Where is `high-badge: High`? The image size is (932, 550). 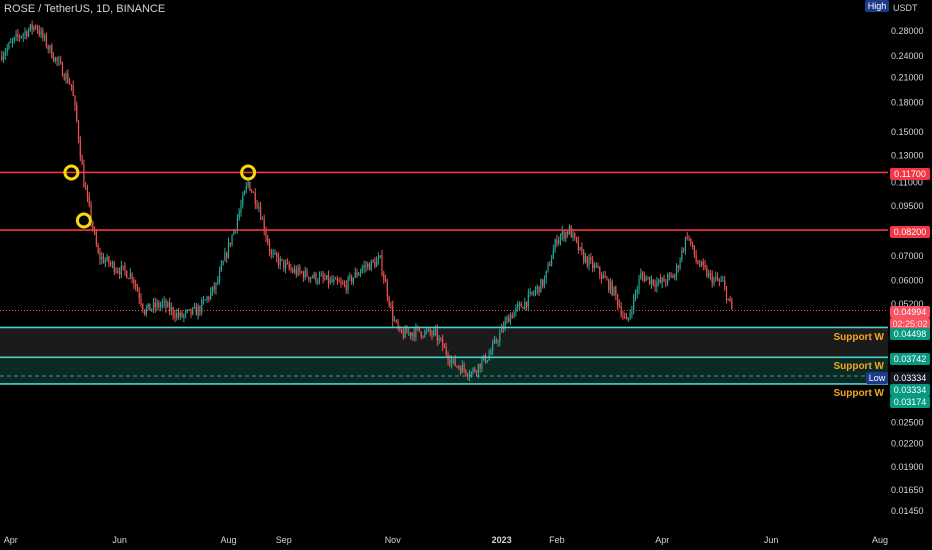 high-badge: High is located at coordinates (877, 6).